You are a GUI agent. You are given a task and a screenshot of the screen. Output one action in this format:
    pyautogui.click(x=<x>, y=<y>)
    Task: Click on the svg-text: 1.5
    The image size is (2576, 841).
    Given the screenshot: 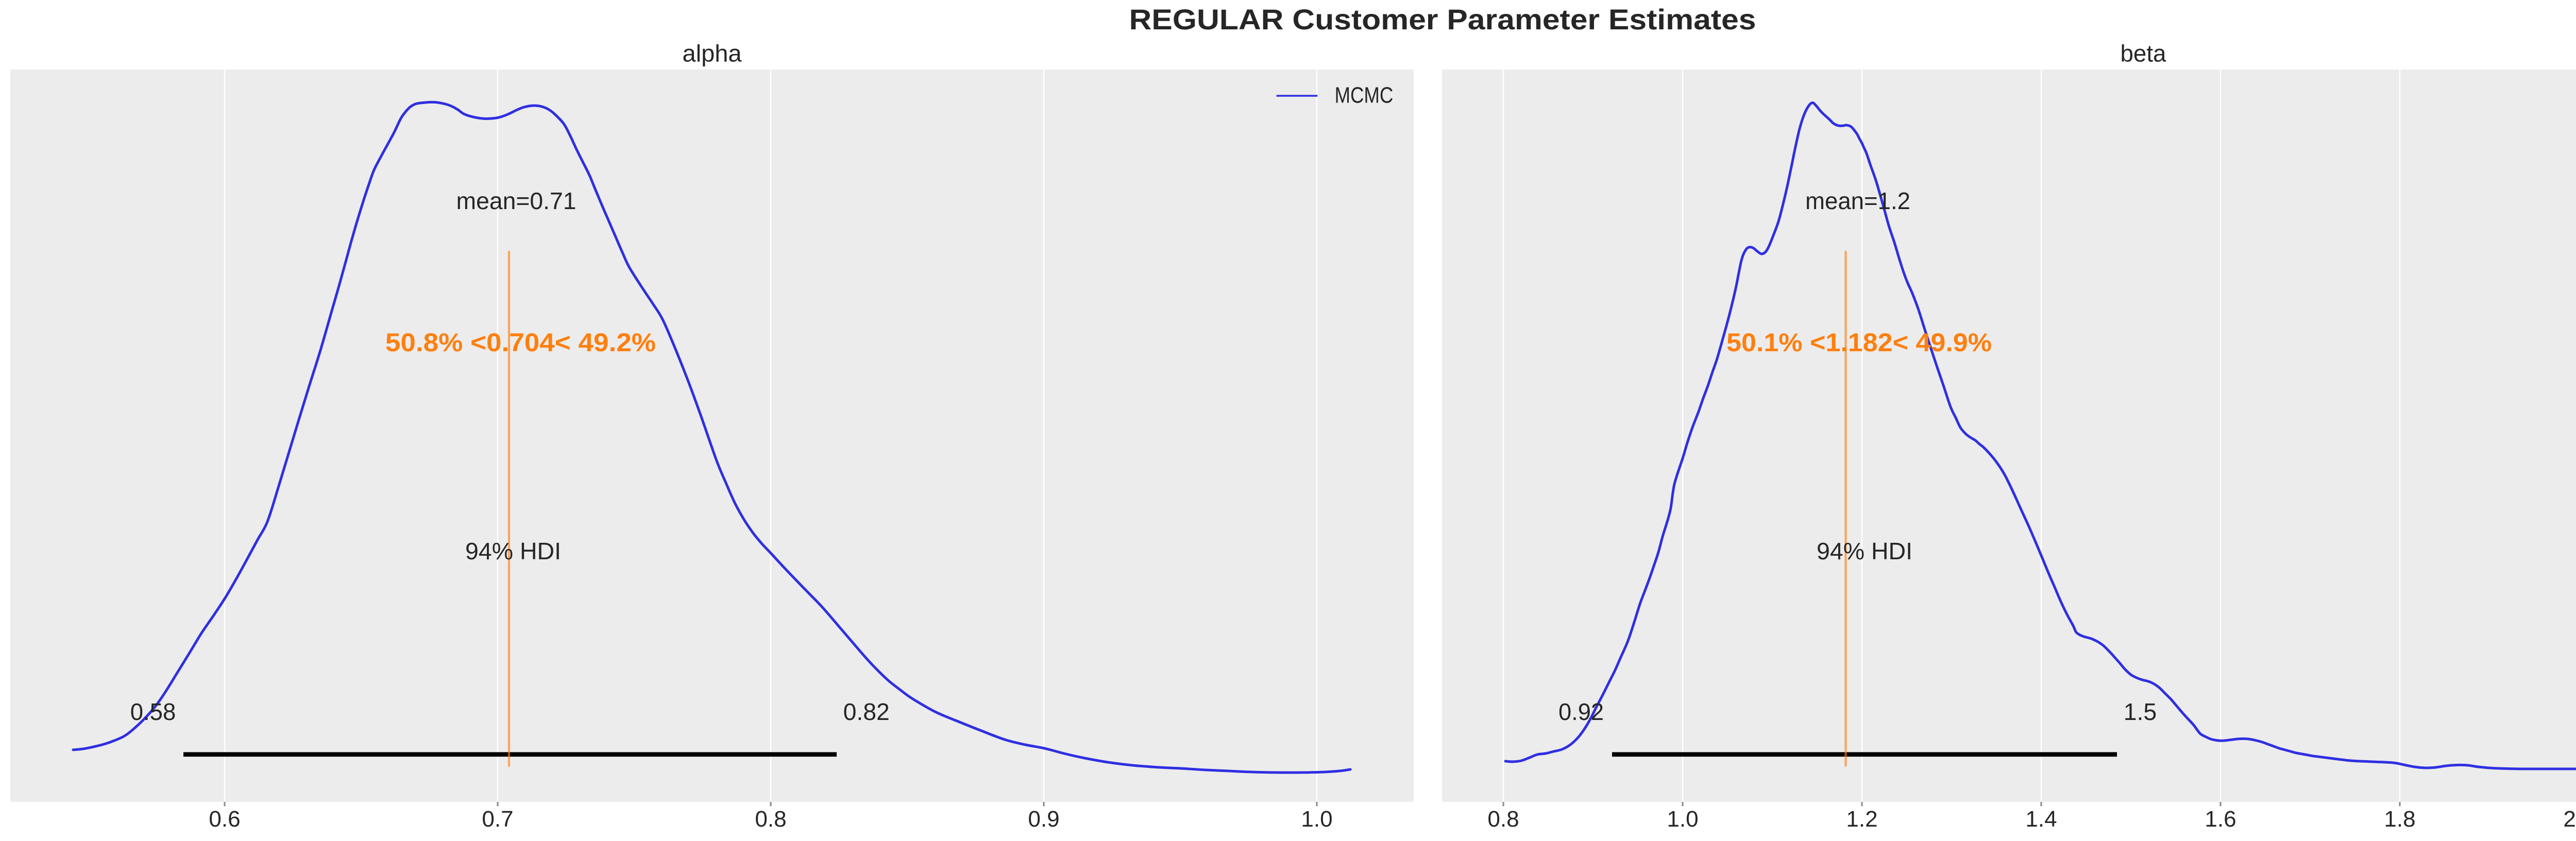 What is the action you would take?
    pyautogui.click(x=2140, y=711)
    